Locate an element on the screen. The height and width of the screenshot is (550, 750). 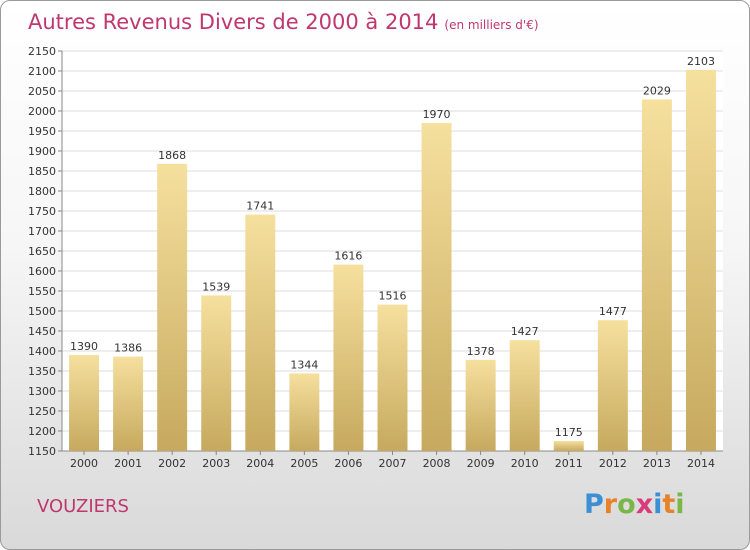
y-tick-label: 1150 is located at coordinates (42, 451).